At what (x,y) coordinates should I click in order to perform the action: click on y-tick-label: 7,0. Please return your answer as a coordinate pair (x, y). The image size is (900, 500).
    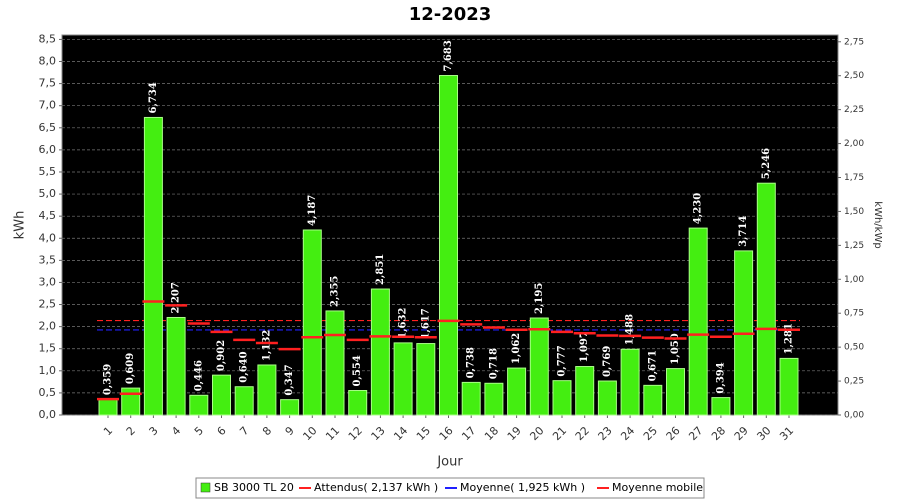
    Looking at the image, I should click on (48, 105).